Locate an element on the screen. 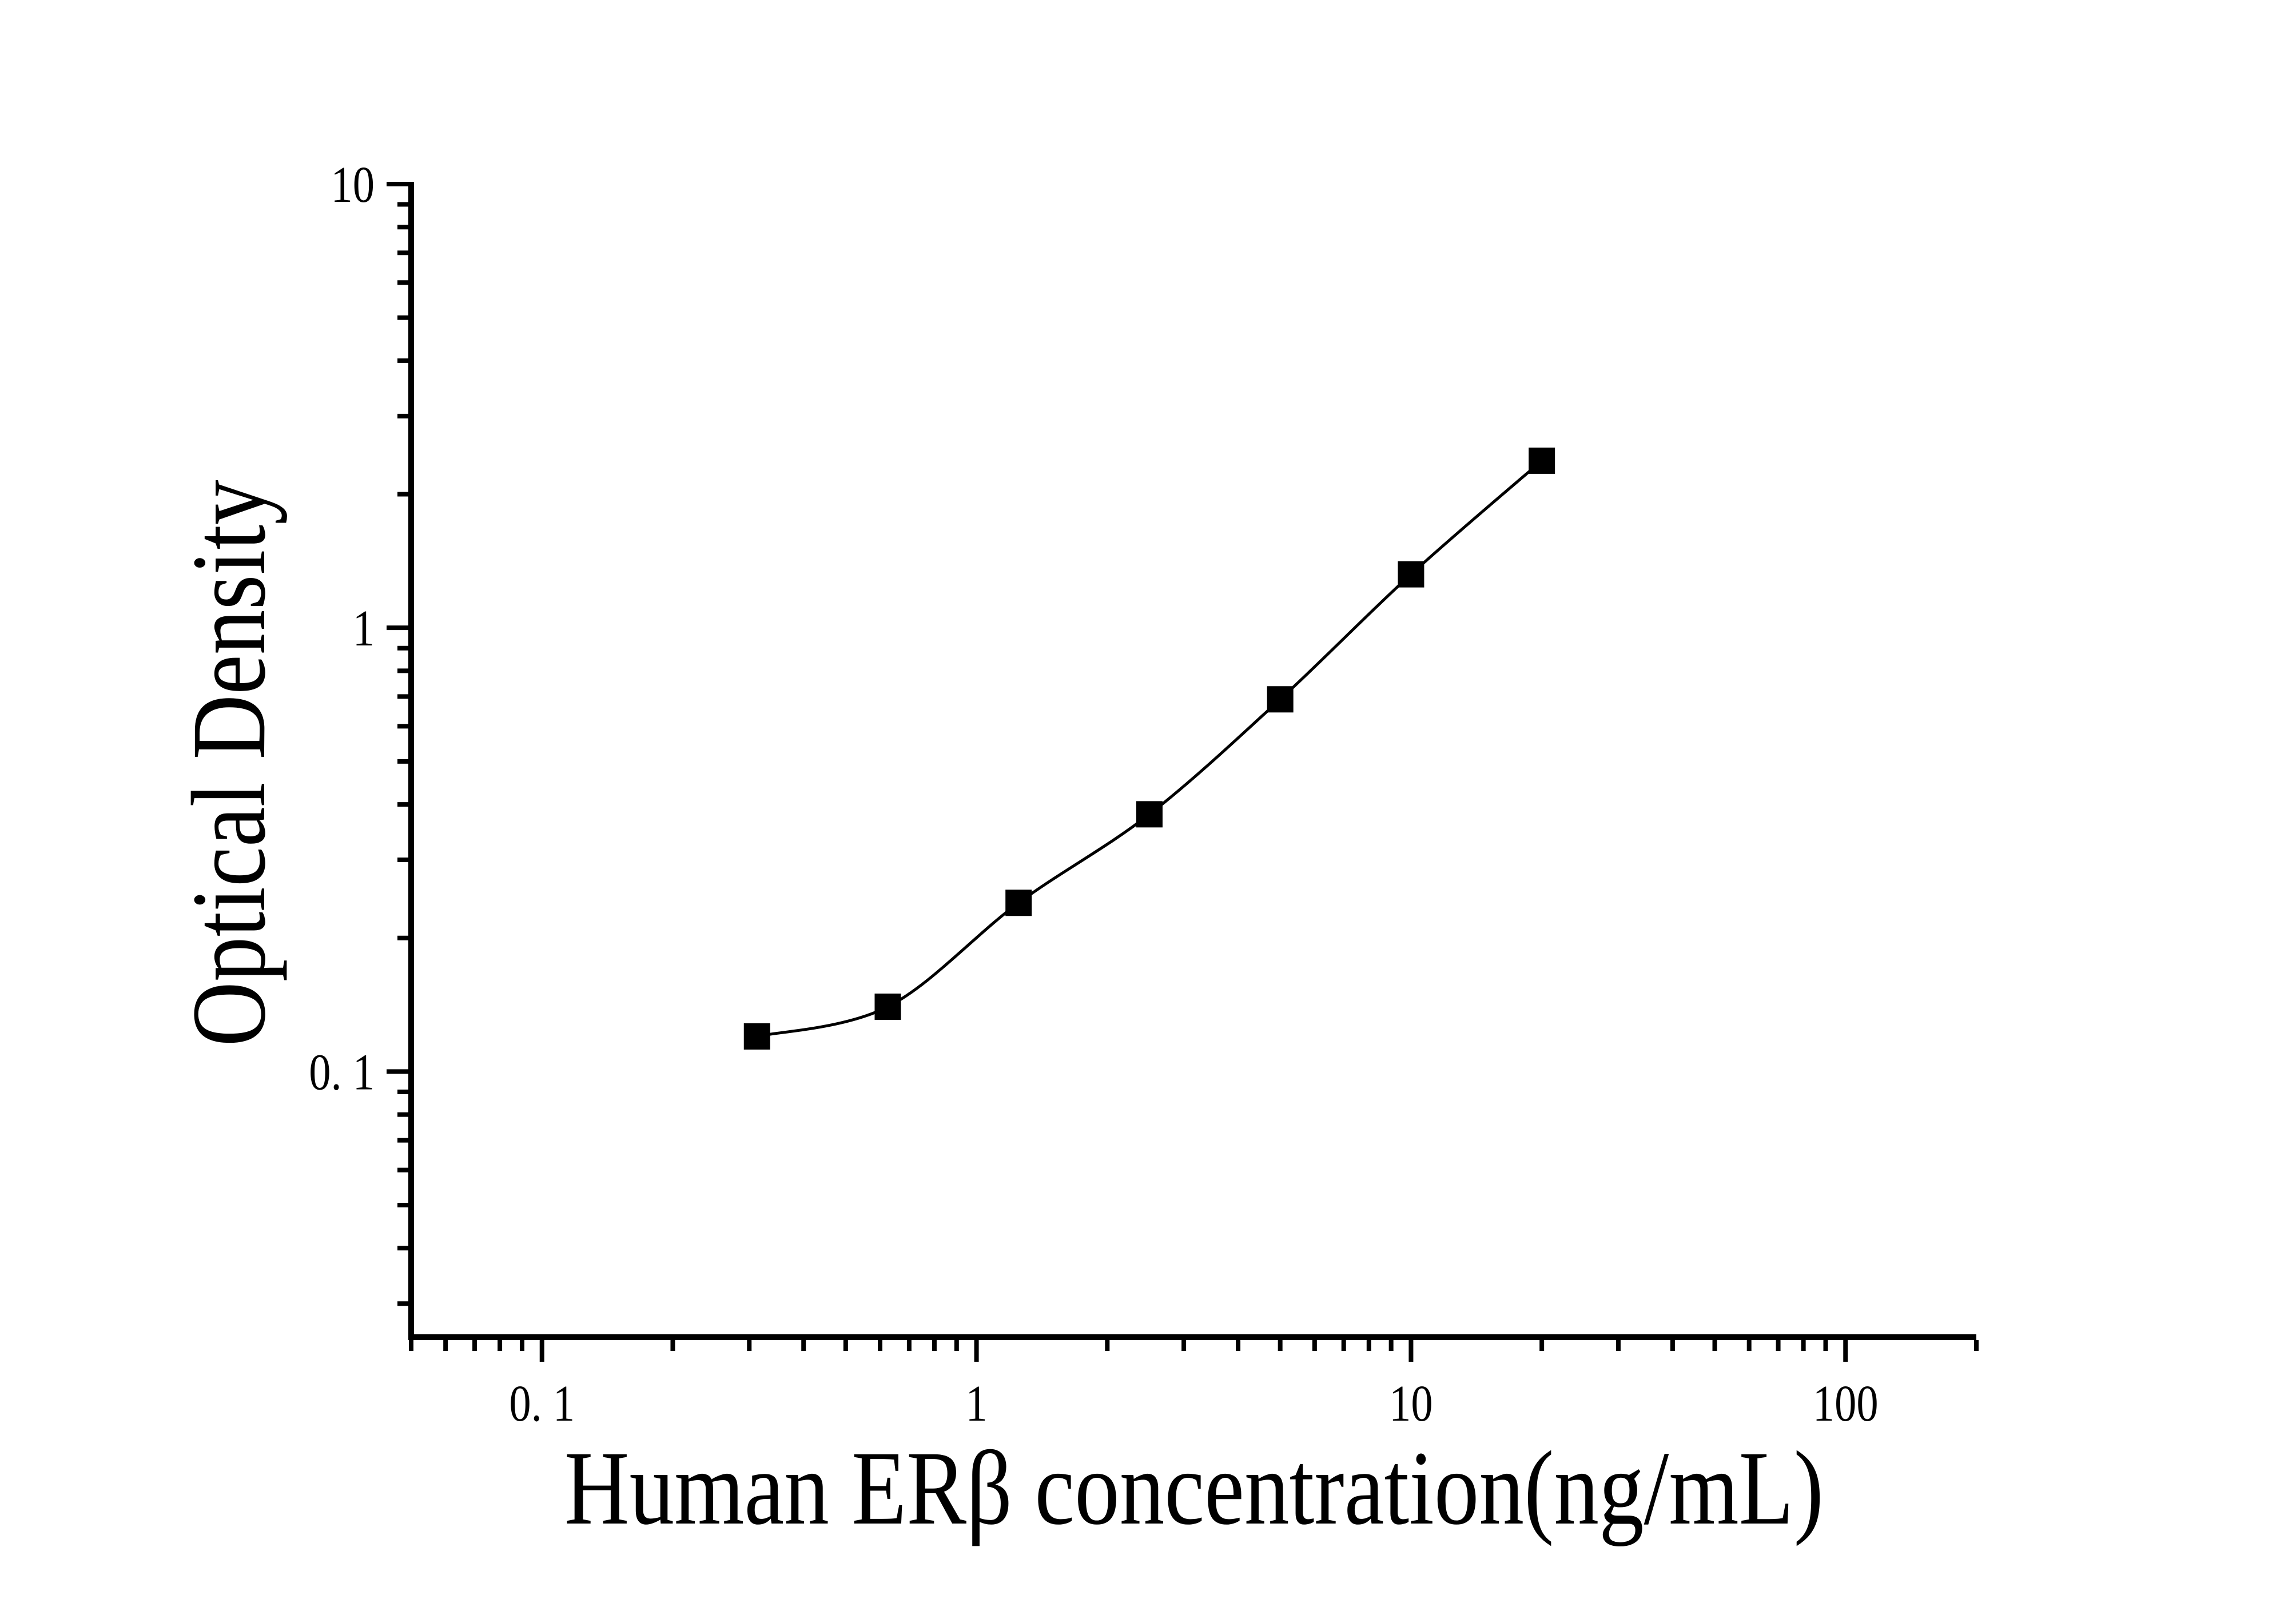  x-tick-label: 10 is located at coordinates (1410, 1403).